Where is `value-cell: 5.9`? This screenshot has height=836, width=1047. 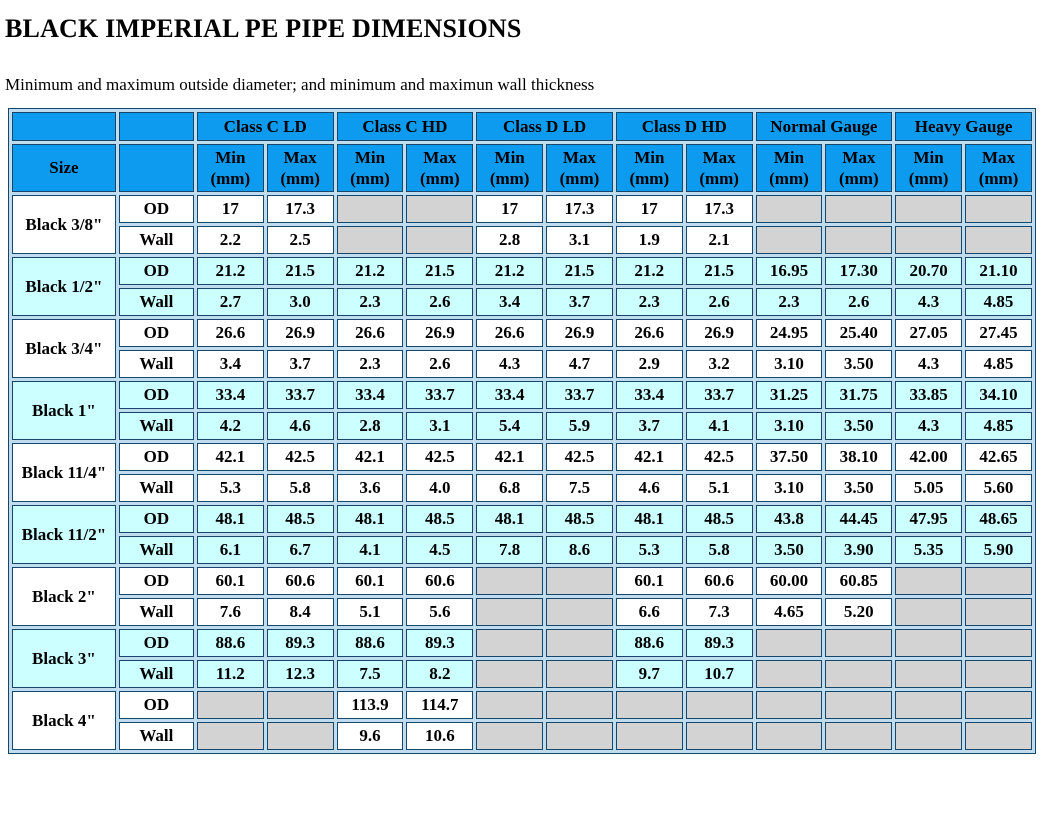 value-cell: 5.9 is located at coordinates (579, 426).